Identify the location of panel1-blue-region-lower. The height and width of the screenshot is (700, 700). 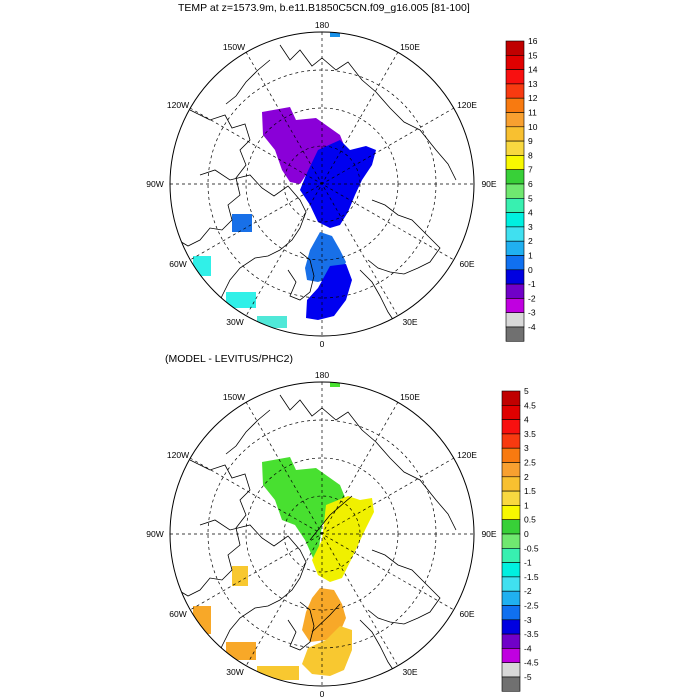
(329, 292).